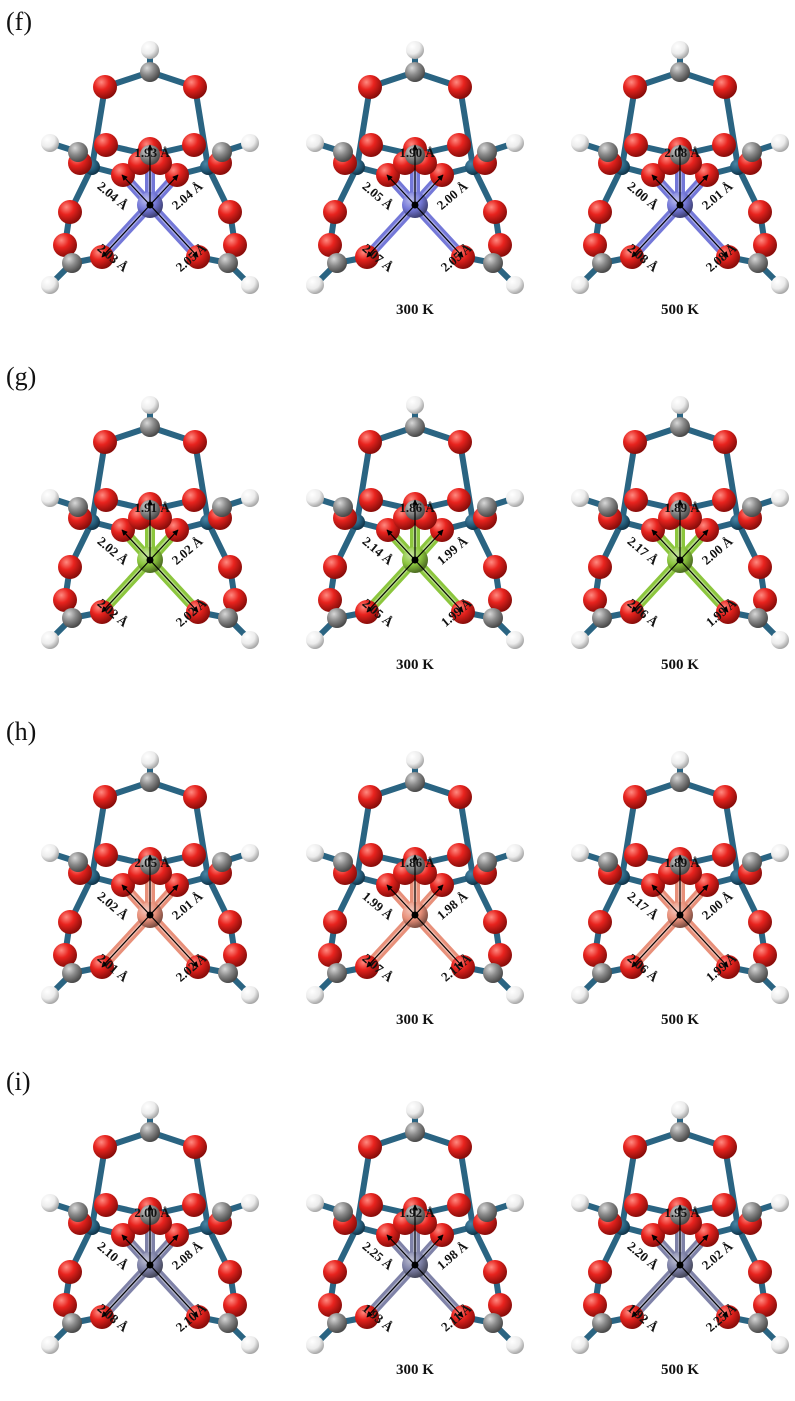 The image size is (795, 1401). What do you see at coordinates (415, 167) in the screenshot?
I see `structure-0-1: 1.90 Å2.05 Å 2.00 Å2.07 Å 2.05 Å` at bounding box center [415, 167].